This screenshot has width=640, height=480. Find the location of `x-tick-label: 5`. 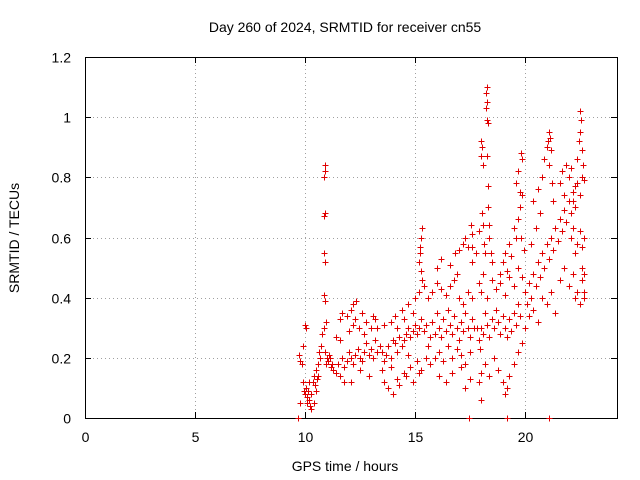

x-tick-label: 5 is located at coordinates (196, 437).